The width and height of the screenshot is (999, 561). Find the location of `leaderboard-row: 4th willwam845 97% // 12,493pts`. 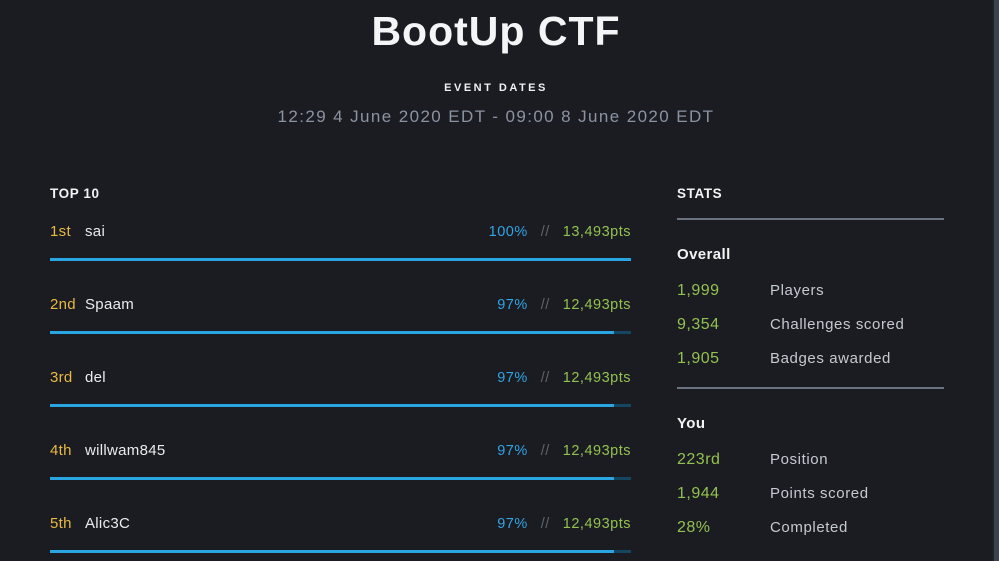

leaderboard-row: 4th willwam845 97% // 12,493pts is located at coordinates (340, 461).